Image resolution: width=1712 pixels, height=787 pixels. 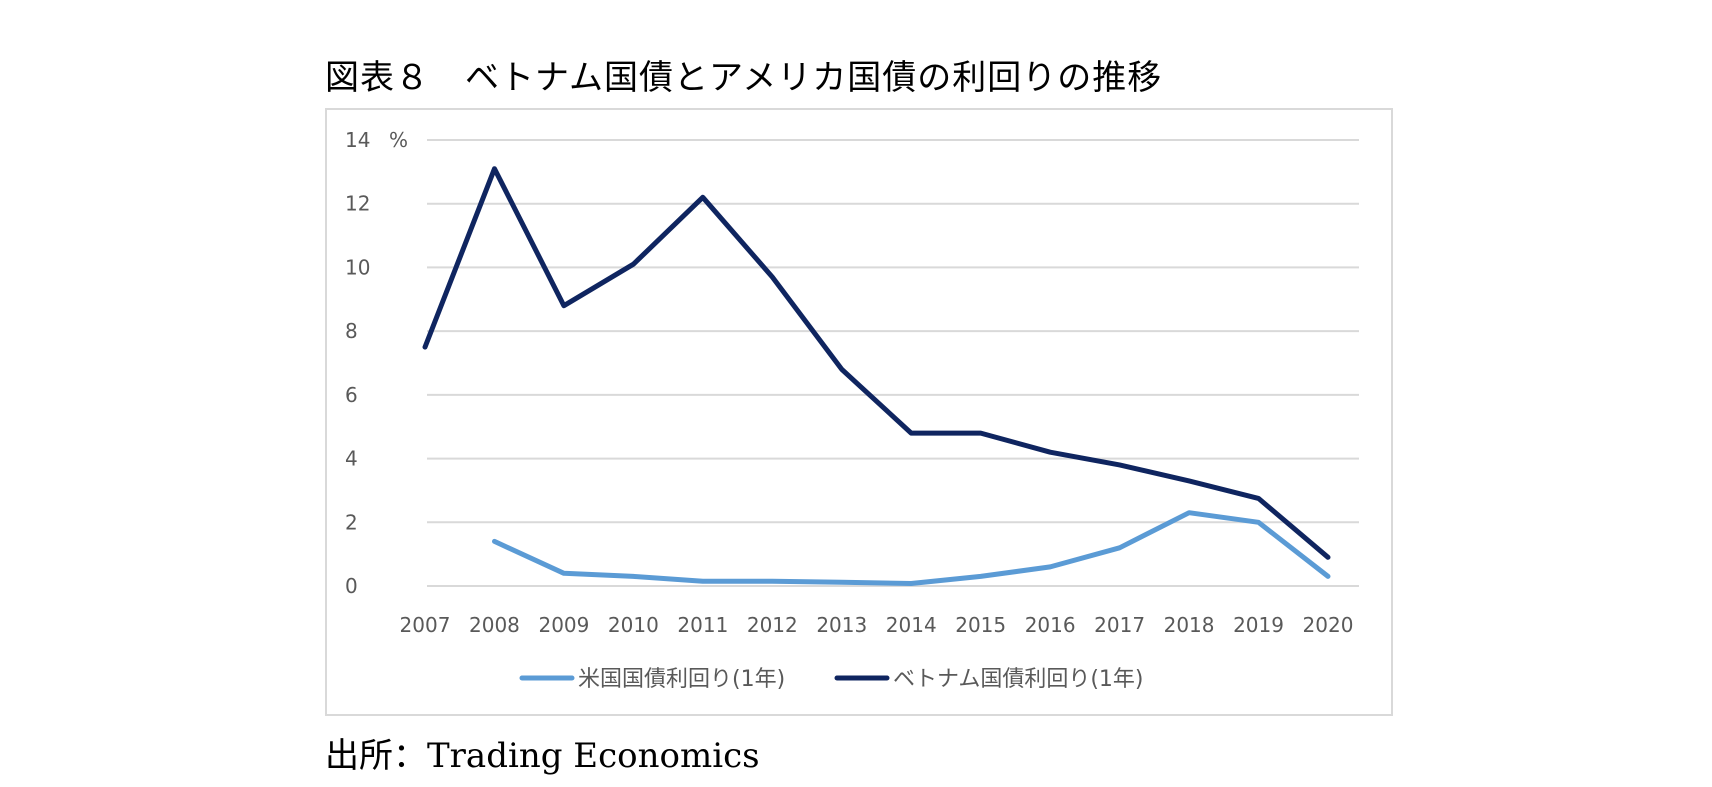 What do you see at coordinates (351, 586) in the screenshot?
I see `y-tick-label-0: 0` at bounding box center [351, 586].